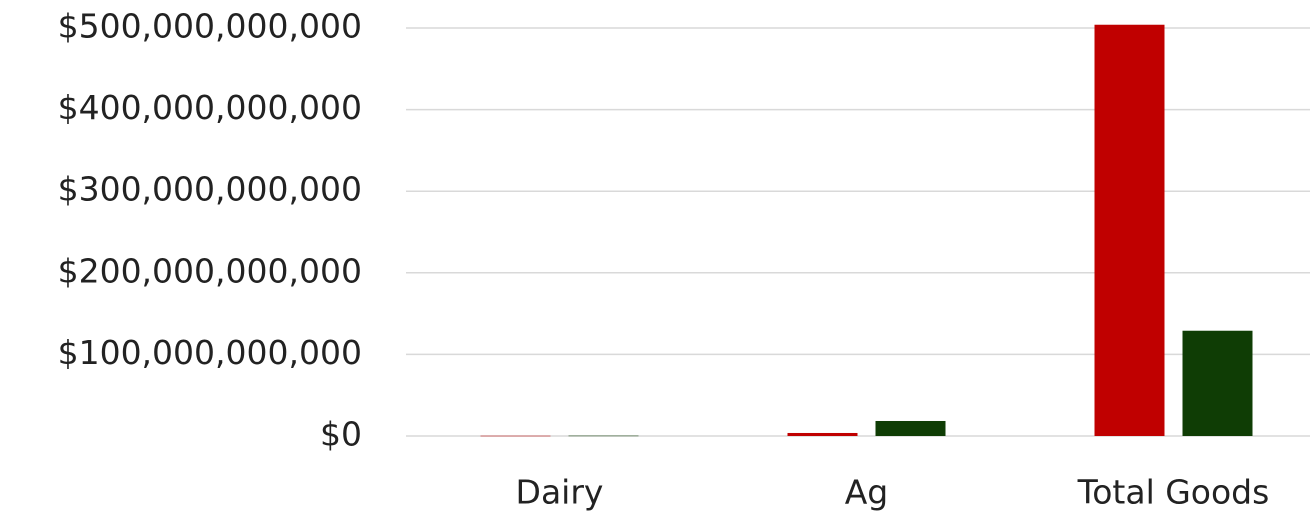 The height and width of the screenshot is (515, 1310). Describe the element at coordinates (210, 189) in the screenshot. I see `y-tick-label: $300,000,000,000` at that location.